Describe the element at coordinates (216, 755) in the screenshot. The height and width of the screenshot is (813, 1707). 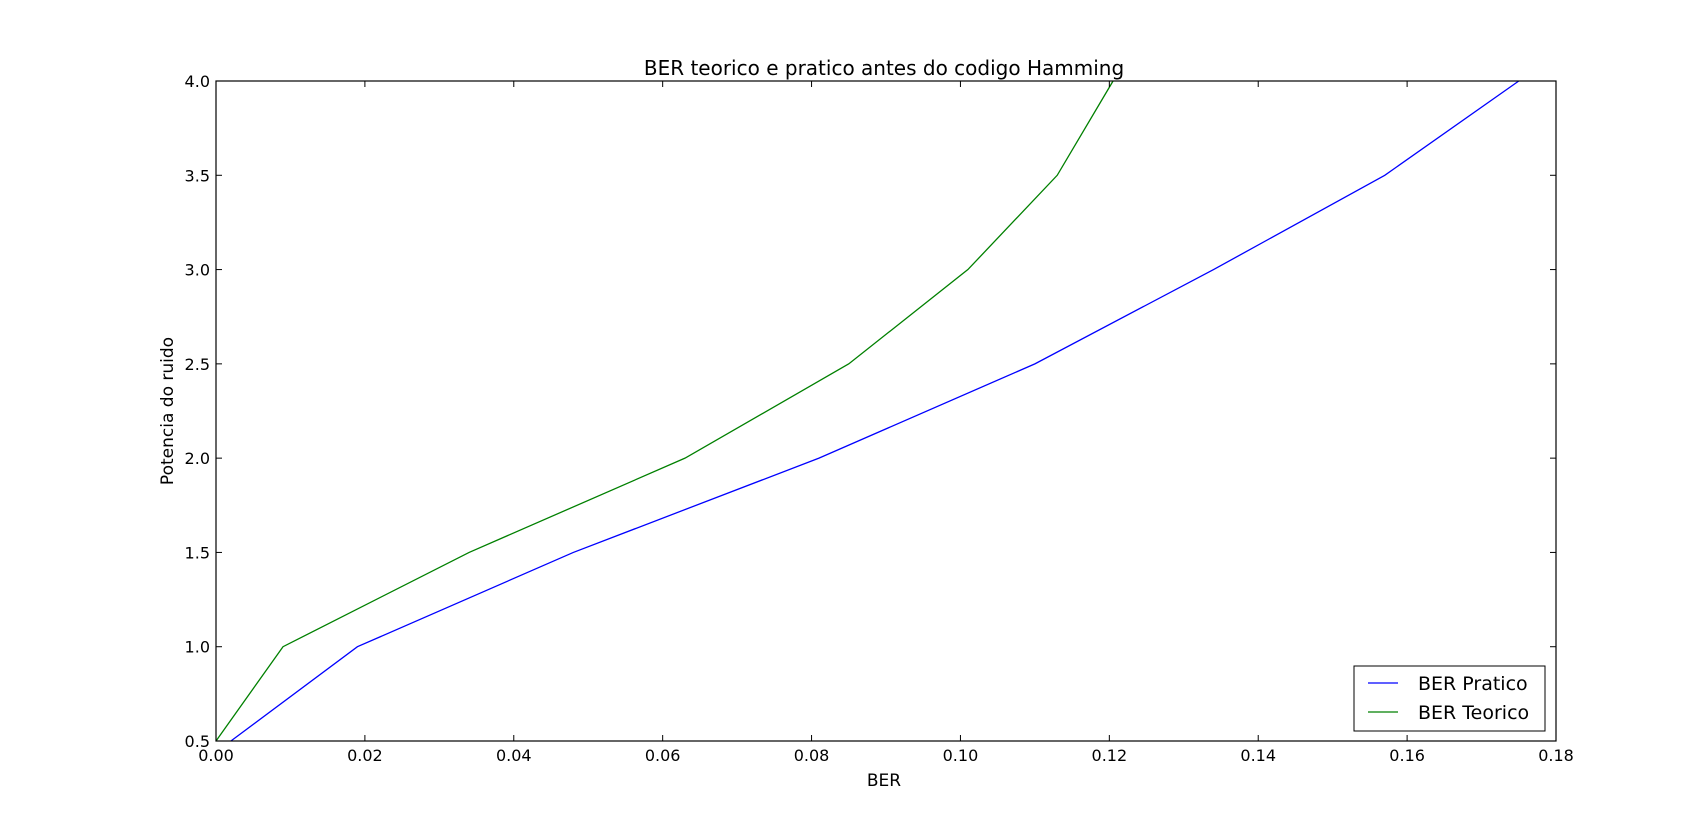
I see `x-tick-label: 0.00` at that location.